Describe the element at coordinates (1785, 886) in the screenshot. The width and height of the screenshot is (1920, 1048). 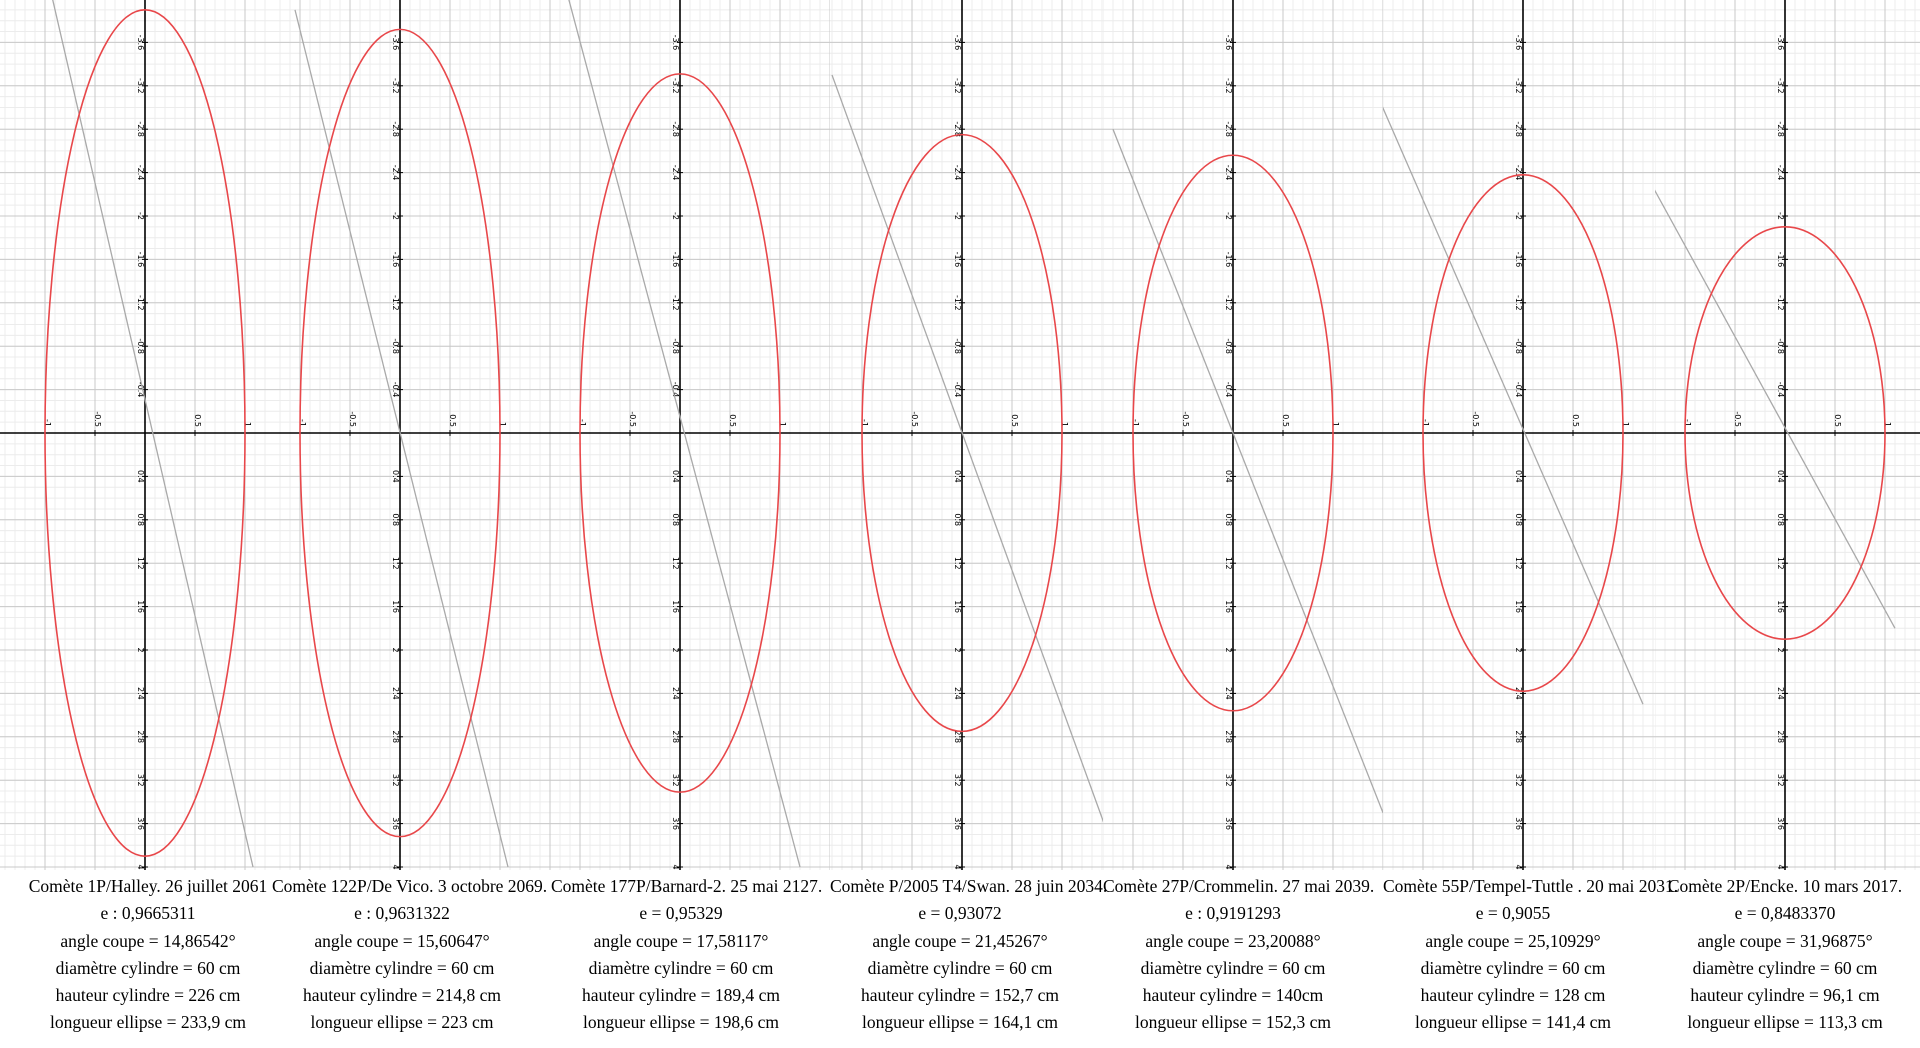
I see `caption-title: Comète 2P/Encke. 10 mars 2017.` at that location.